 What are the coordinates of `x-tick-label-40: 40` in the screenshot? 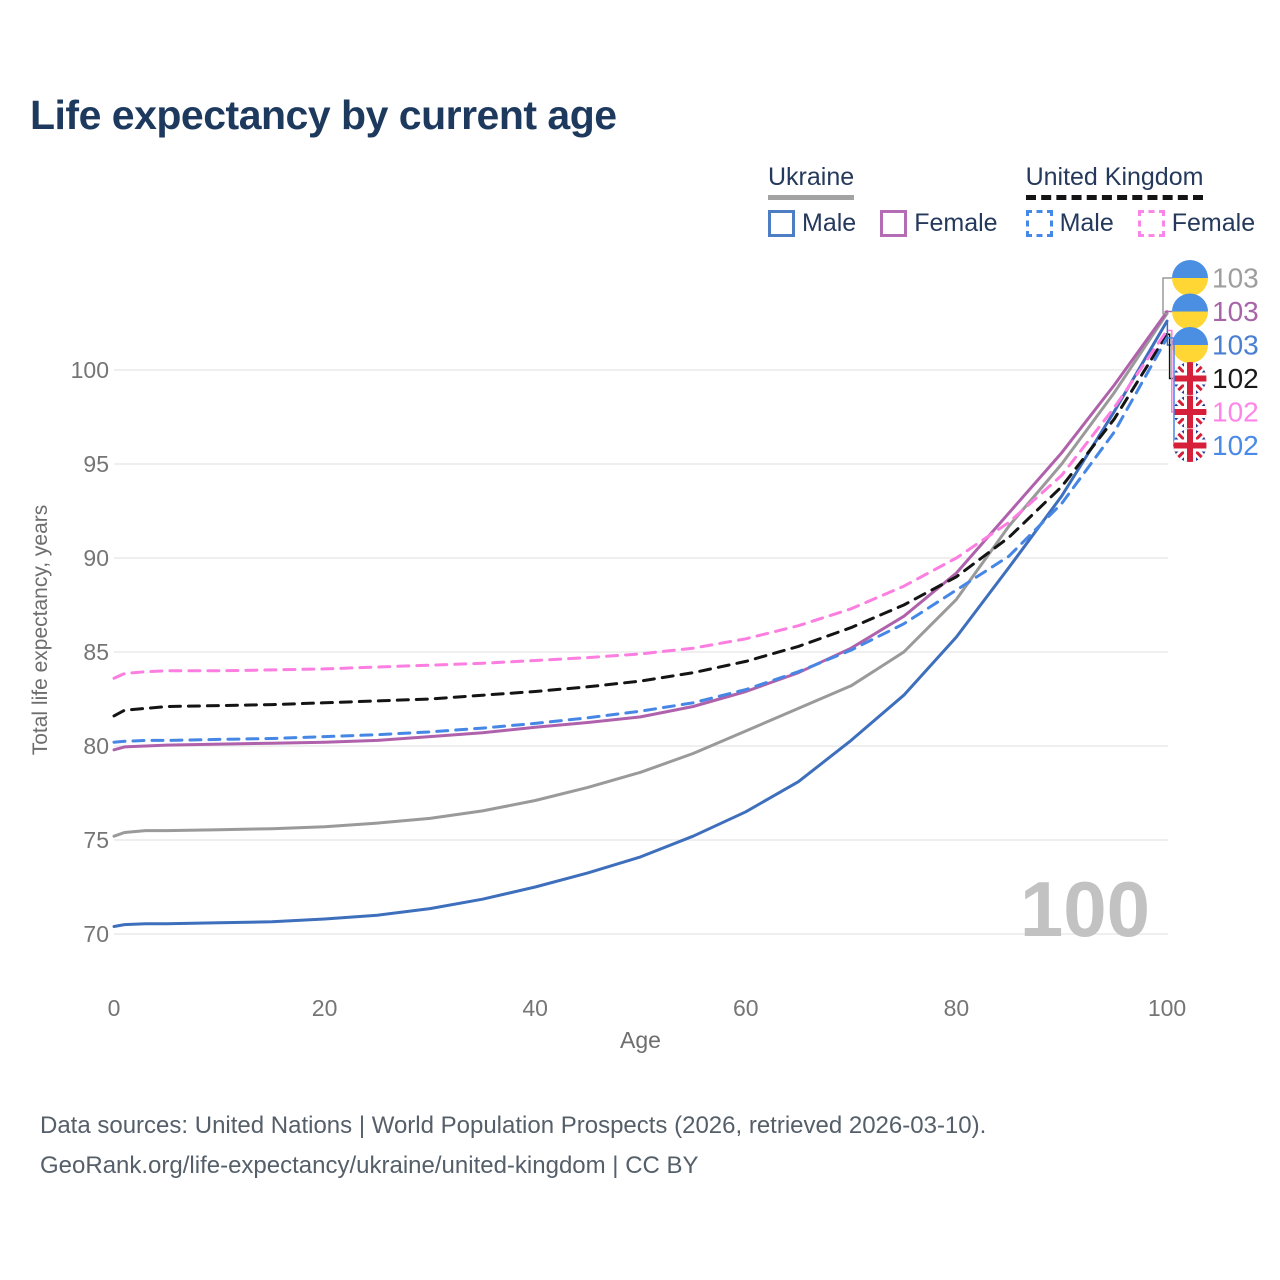 It's located at (535, 1008).